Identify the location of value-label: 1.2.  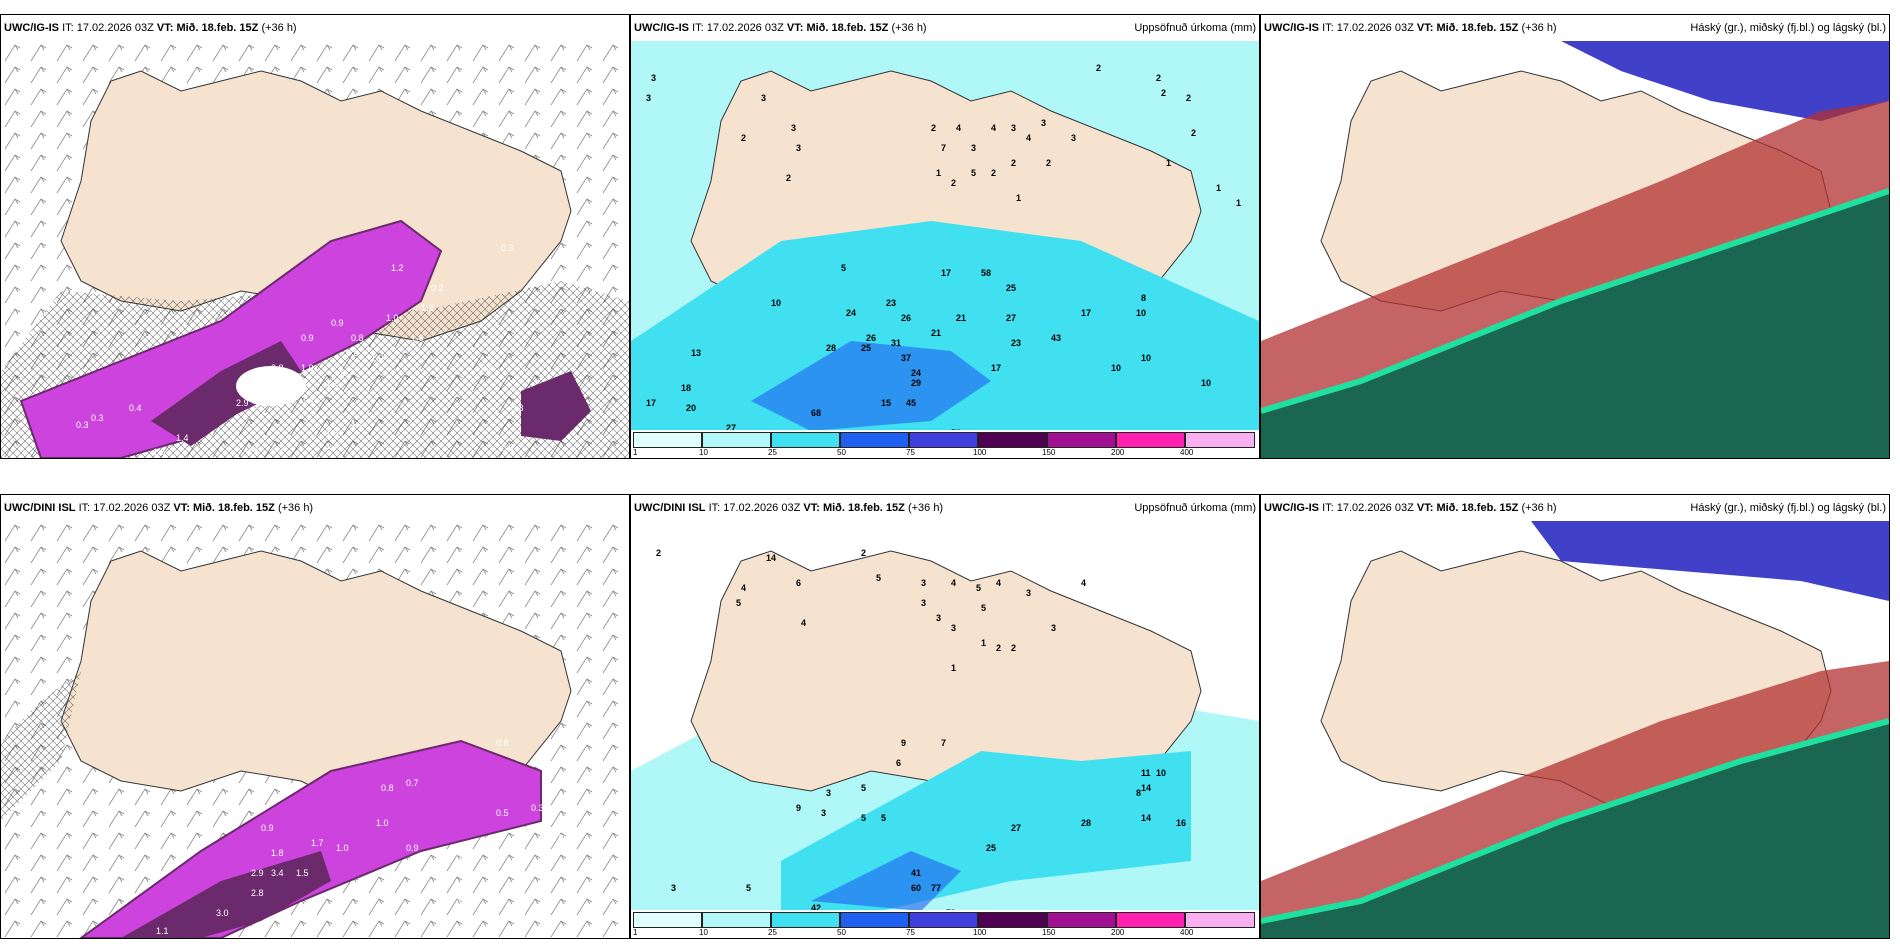
(357, 423).